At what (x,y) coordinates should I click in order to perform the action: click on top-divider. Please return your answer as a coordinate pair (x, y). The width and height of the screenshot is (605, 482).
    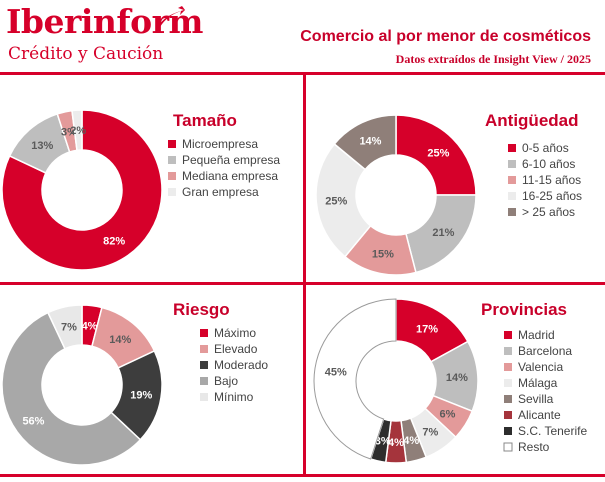
    Looking at the image, I should click on (302, 73).